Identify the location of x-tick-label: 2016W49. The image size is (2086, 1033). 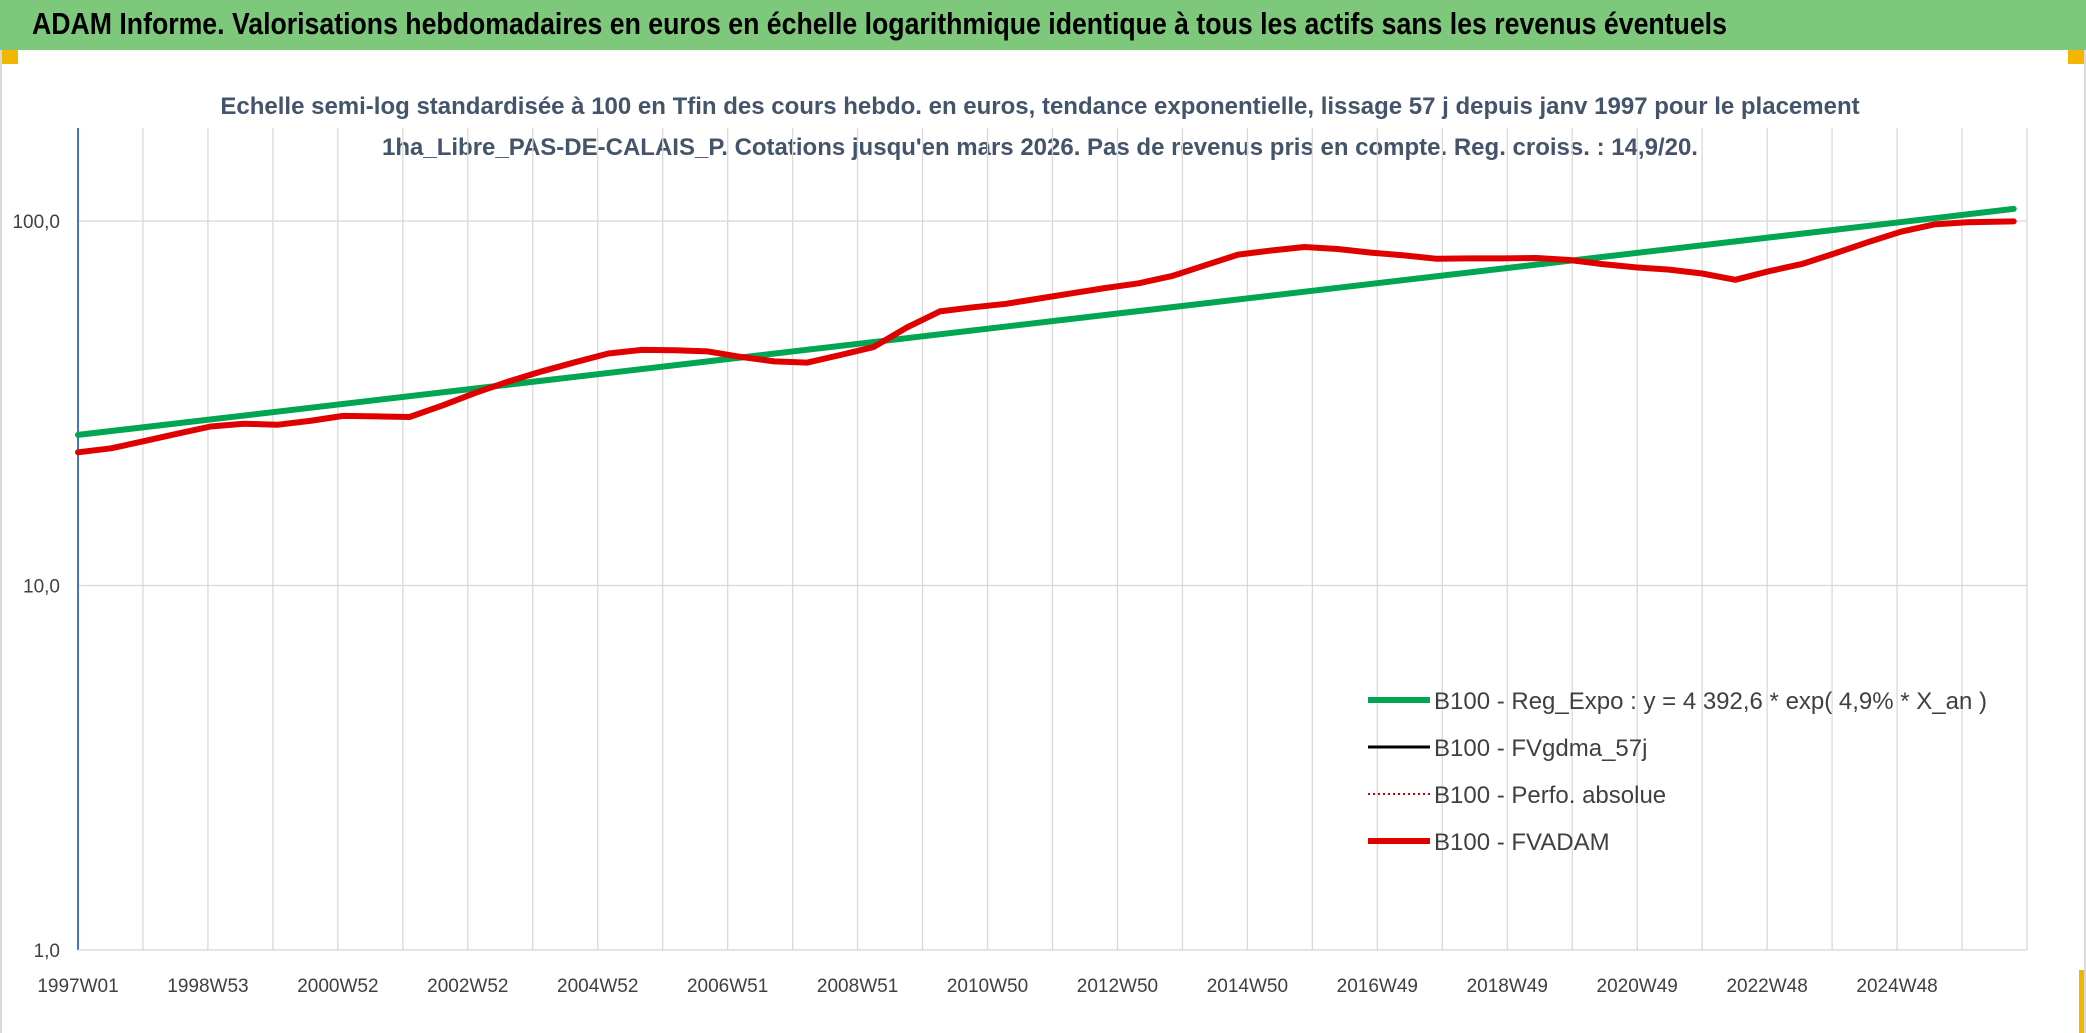
(1377, 986).